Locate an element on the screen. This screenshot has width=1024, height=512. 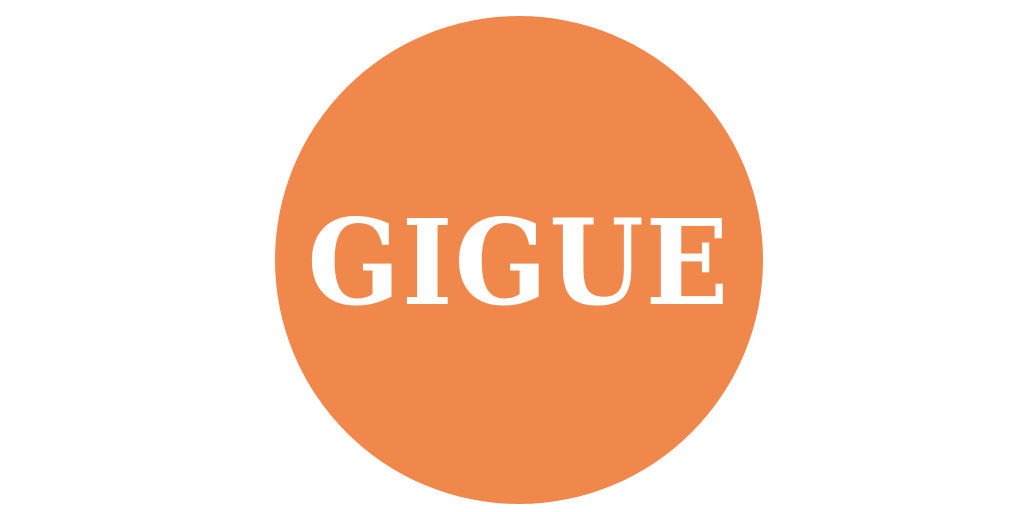
logo-wordmark: GIGUE is located at coordinates (519, 263).